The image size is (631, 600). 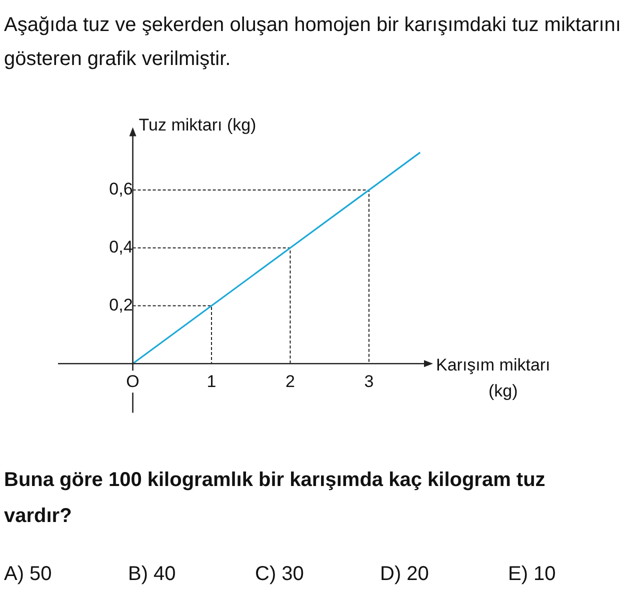 What do you see at coordinates (279, 574) in the screenshot?
I see `text: C) 30` at bounding box center [279, 574].